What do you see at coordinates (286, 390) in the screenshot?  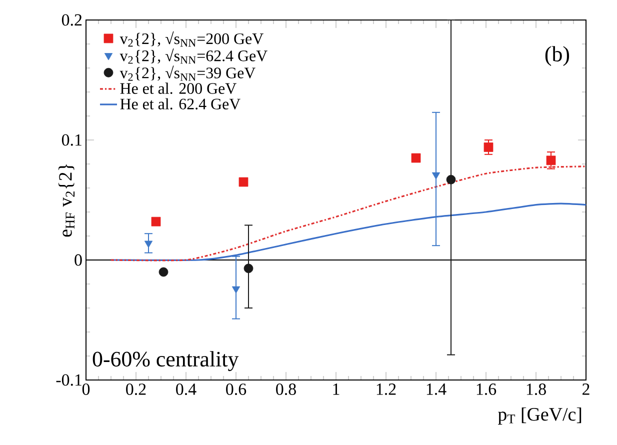 I see `x-tick-label: 0.8` at bounding box center [286, 390].